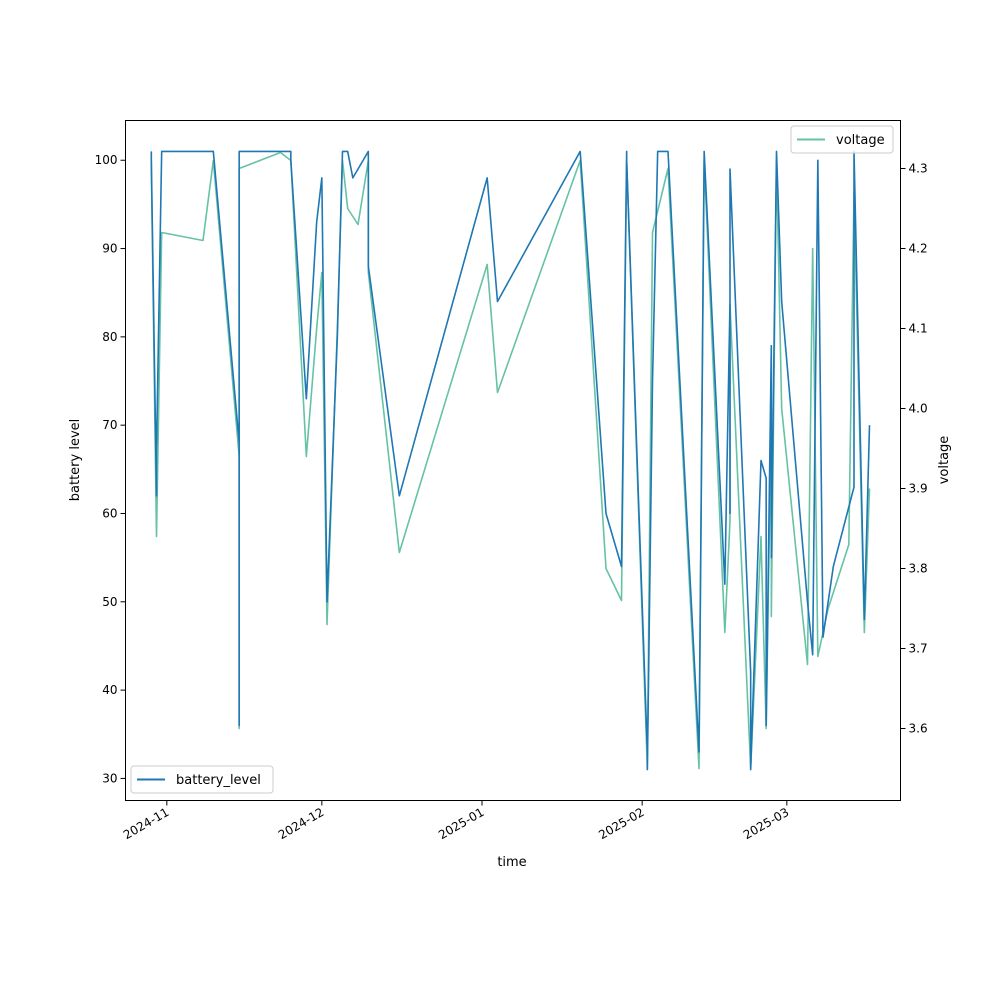  I want to click on x-tick-label: 2025-02, so click(621, 823).